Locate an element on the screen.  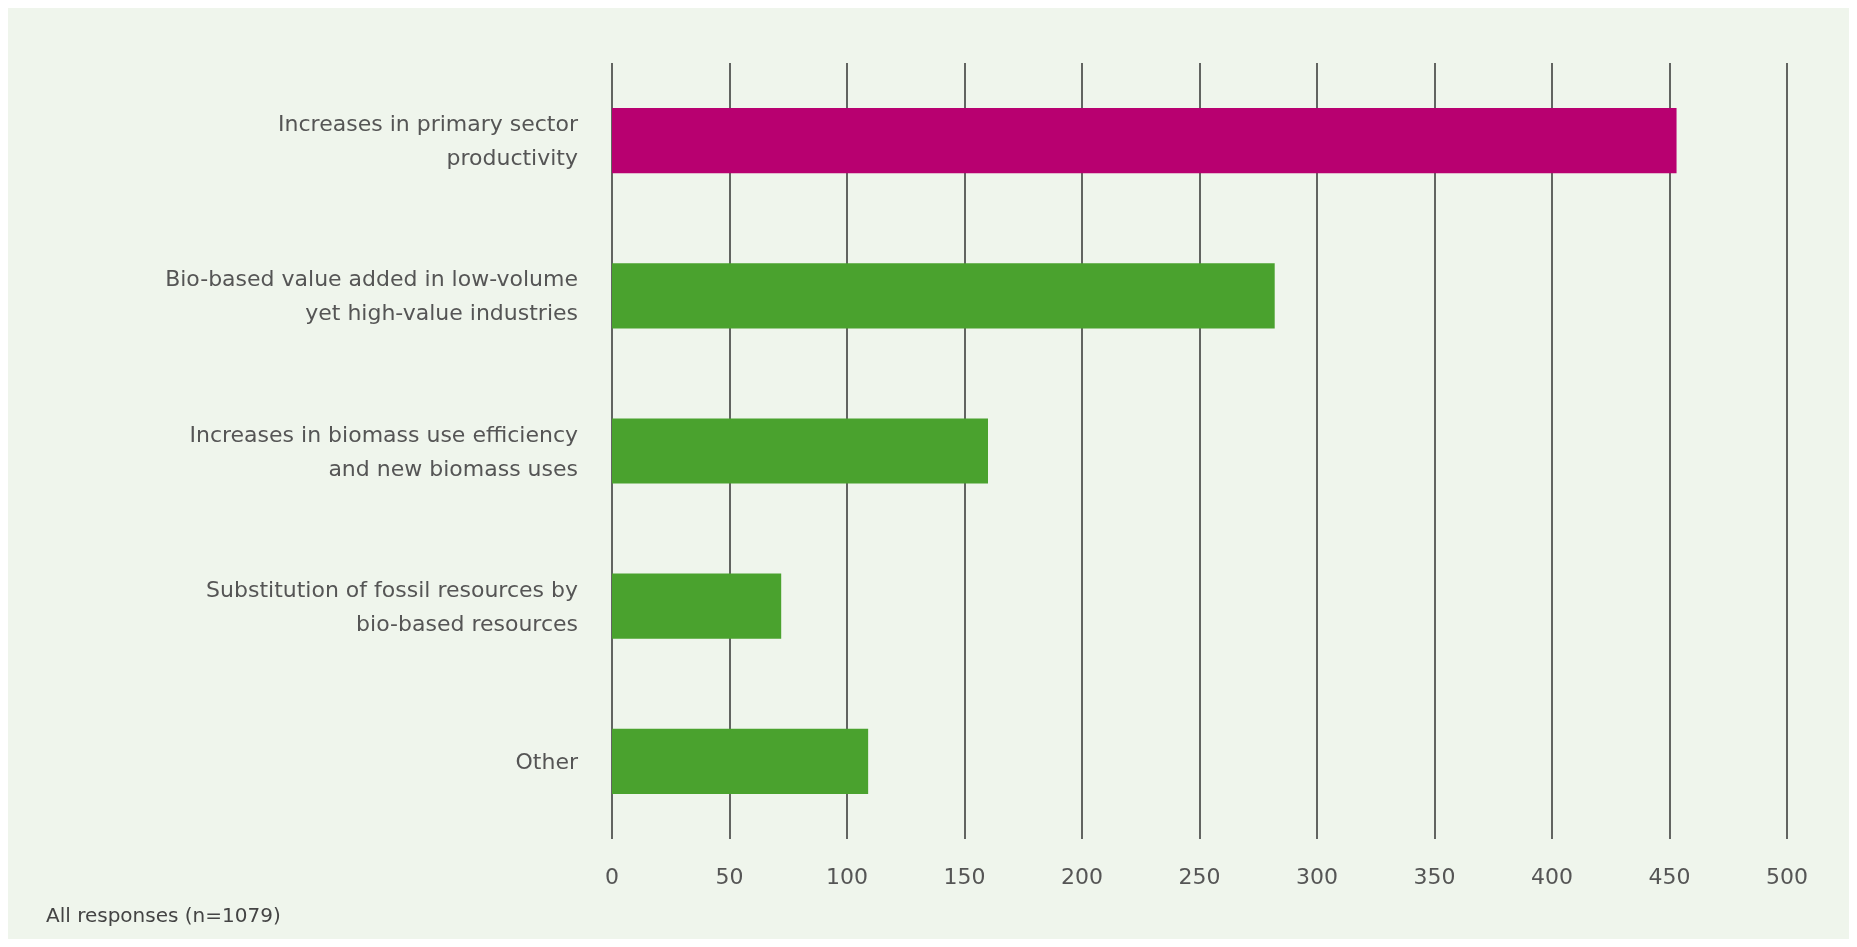
x-tick-label: 450 is located at coordinates (1669, 876).